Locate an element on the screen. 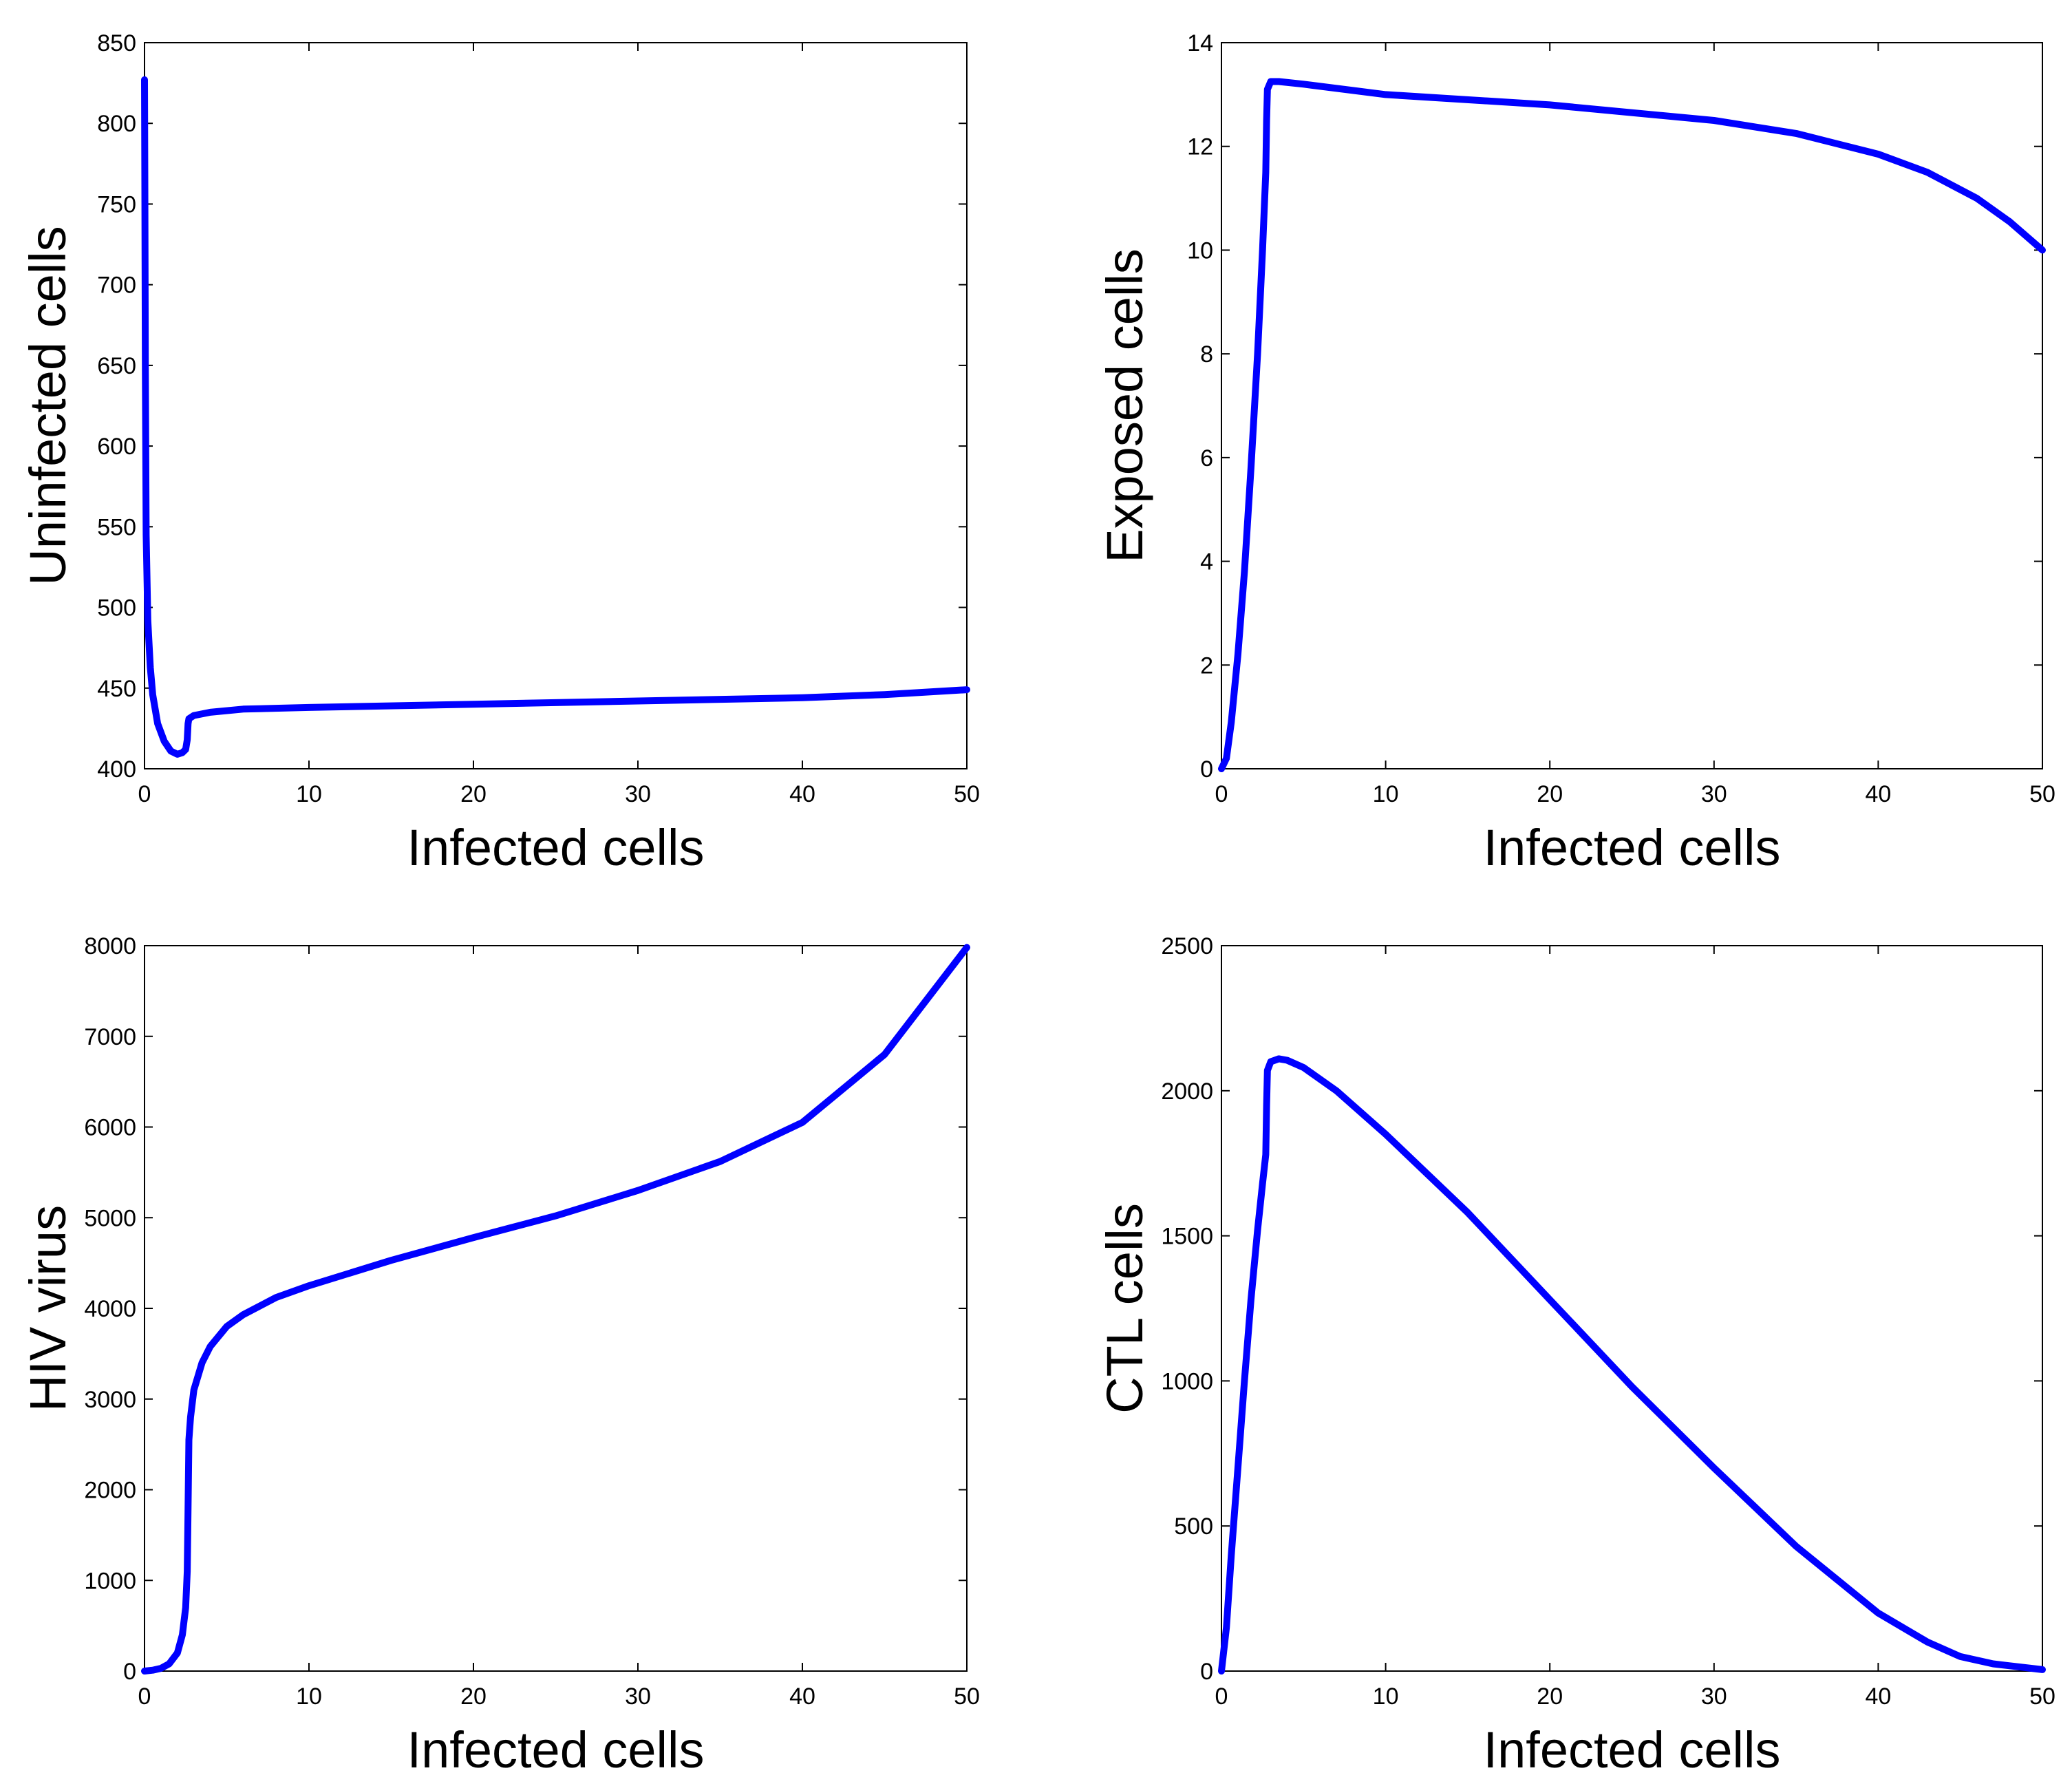  y-axis-title: Exposed cells is located at coordinates (1124, 405).